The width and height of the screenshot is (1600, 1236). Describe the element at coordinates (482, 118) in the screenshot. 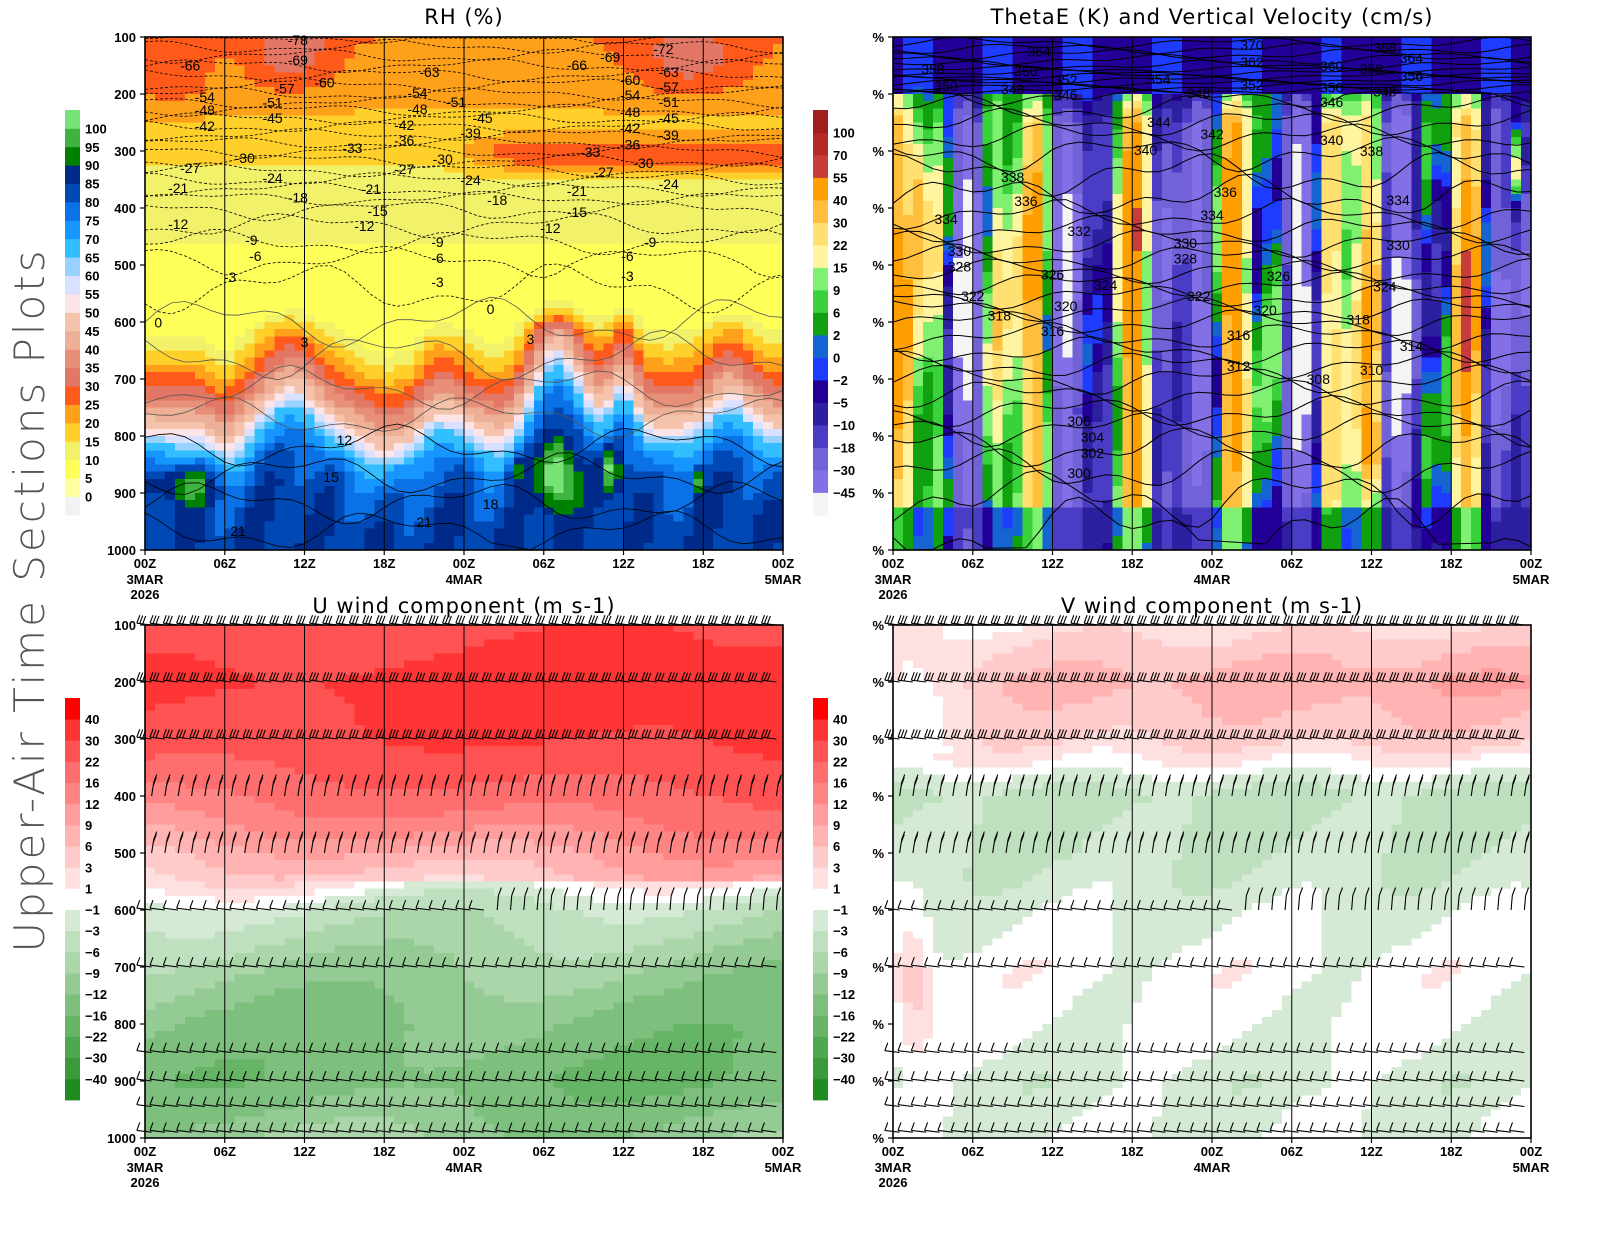

I see `contour-label: -45` at that location.